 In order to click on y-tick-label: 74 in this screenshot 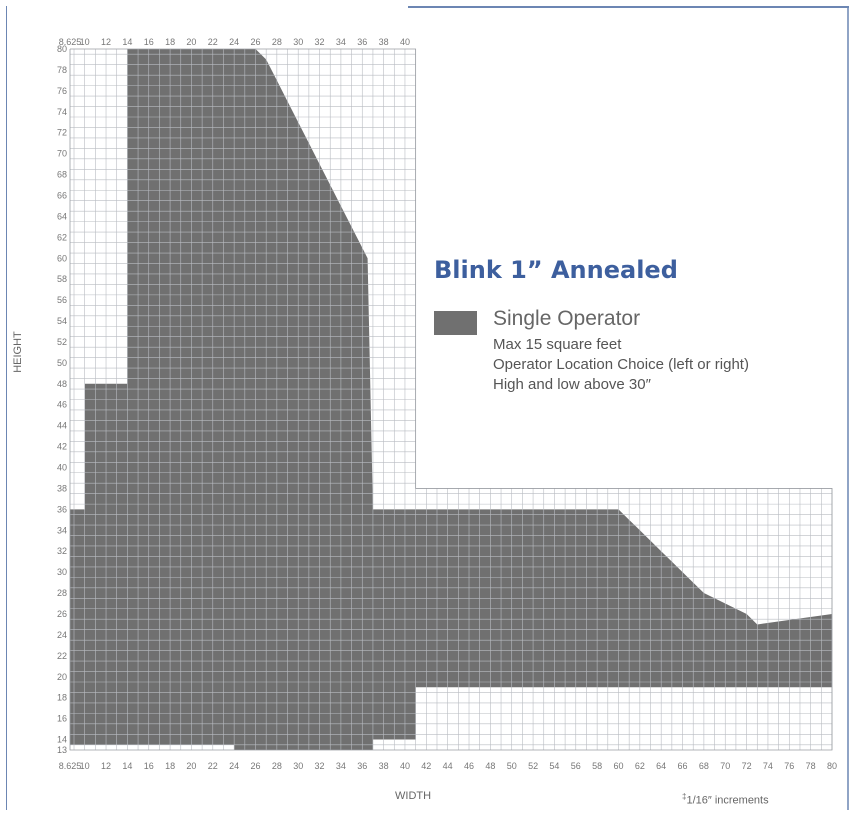, I will do `click(62, 112)`.